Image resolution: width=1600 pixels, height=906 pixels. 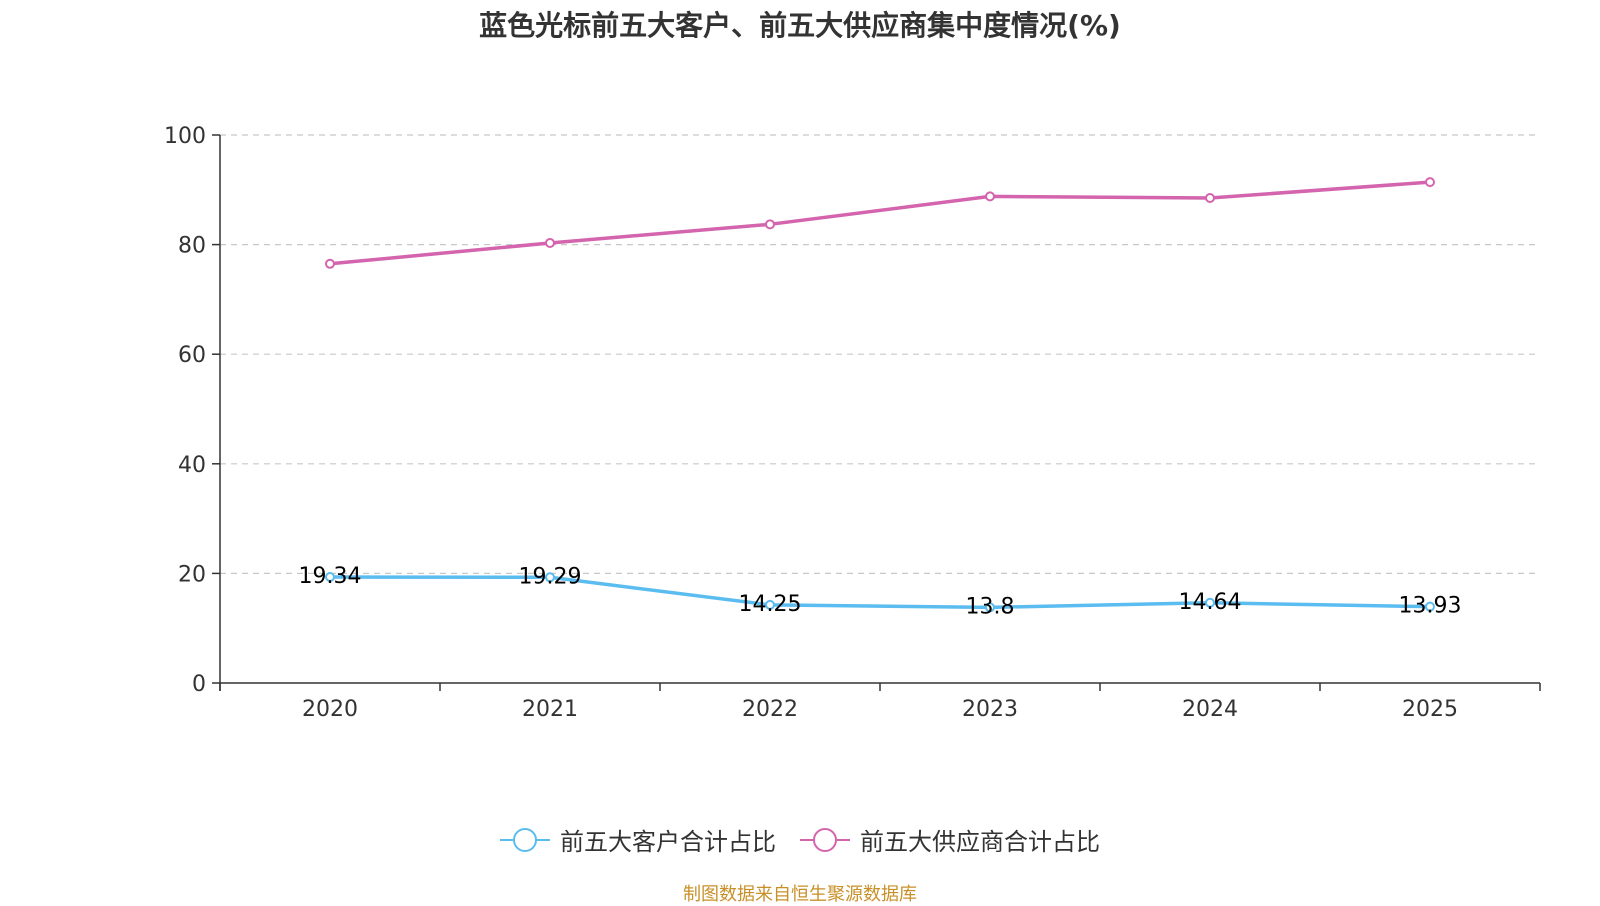 I want to click on source-note: 制图数据来自恒生聚源数据库, so click(x=800, y=894).